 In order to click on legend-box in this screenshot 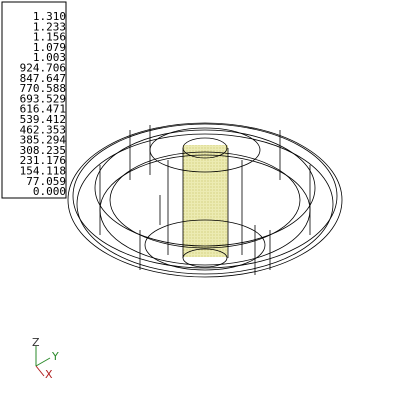, I will do `click(34, 100)`.